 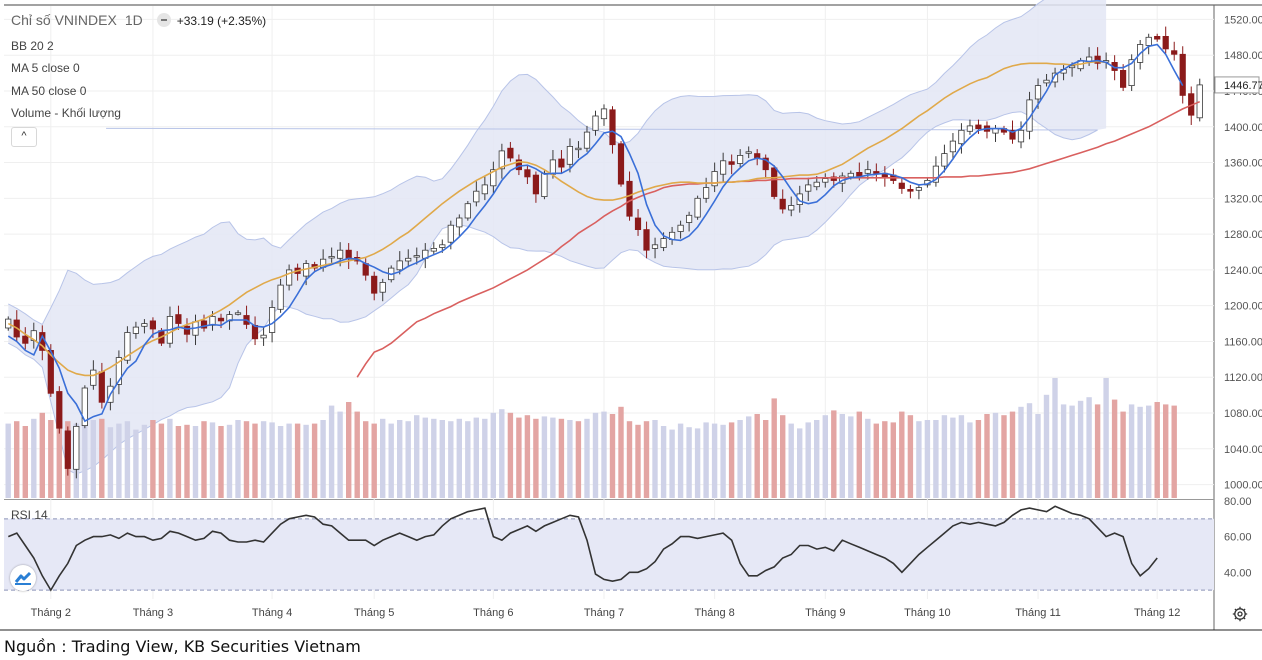 What do you see at coordinates (23, 578) in the screenshot?
I see `tradingview-logo-icon` at bounding box center [23, 578].